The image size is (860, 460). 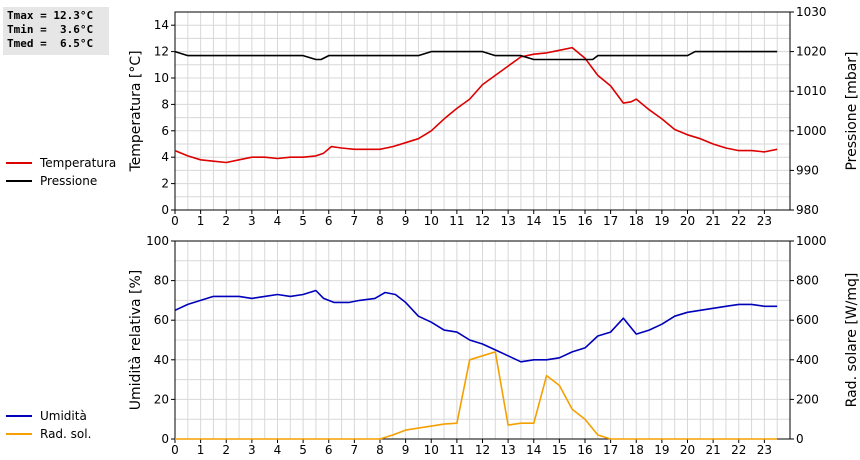 I want to click on y2-tick-label: 1030, so click(x=811, y=12).